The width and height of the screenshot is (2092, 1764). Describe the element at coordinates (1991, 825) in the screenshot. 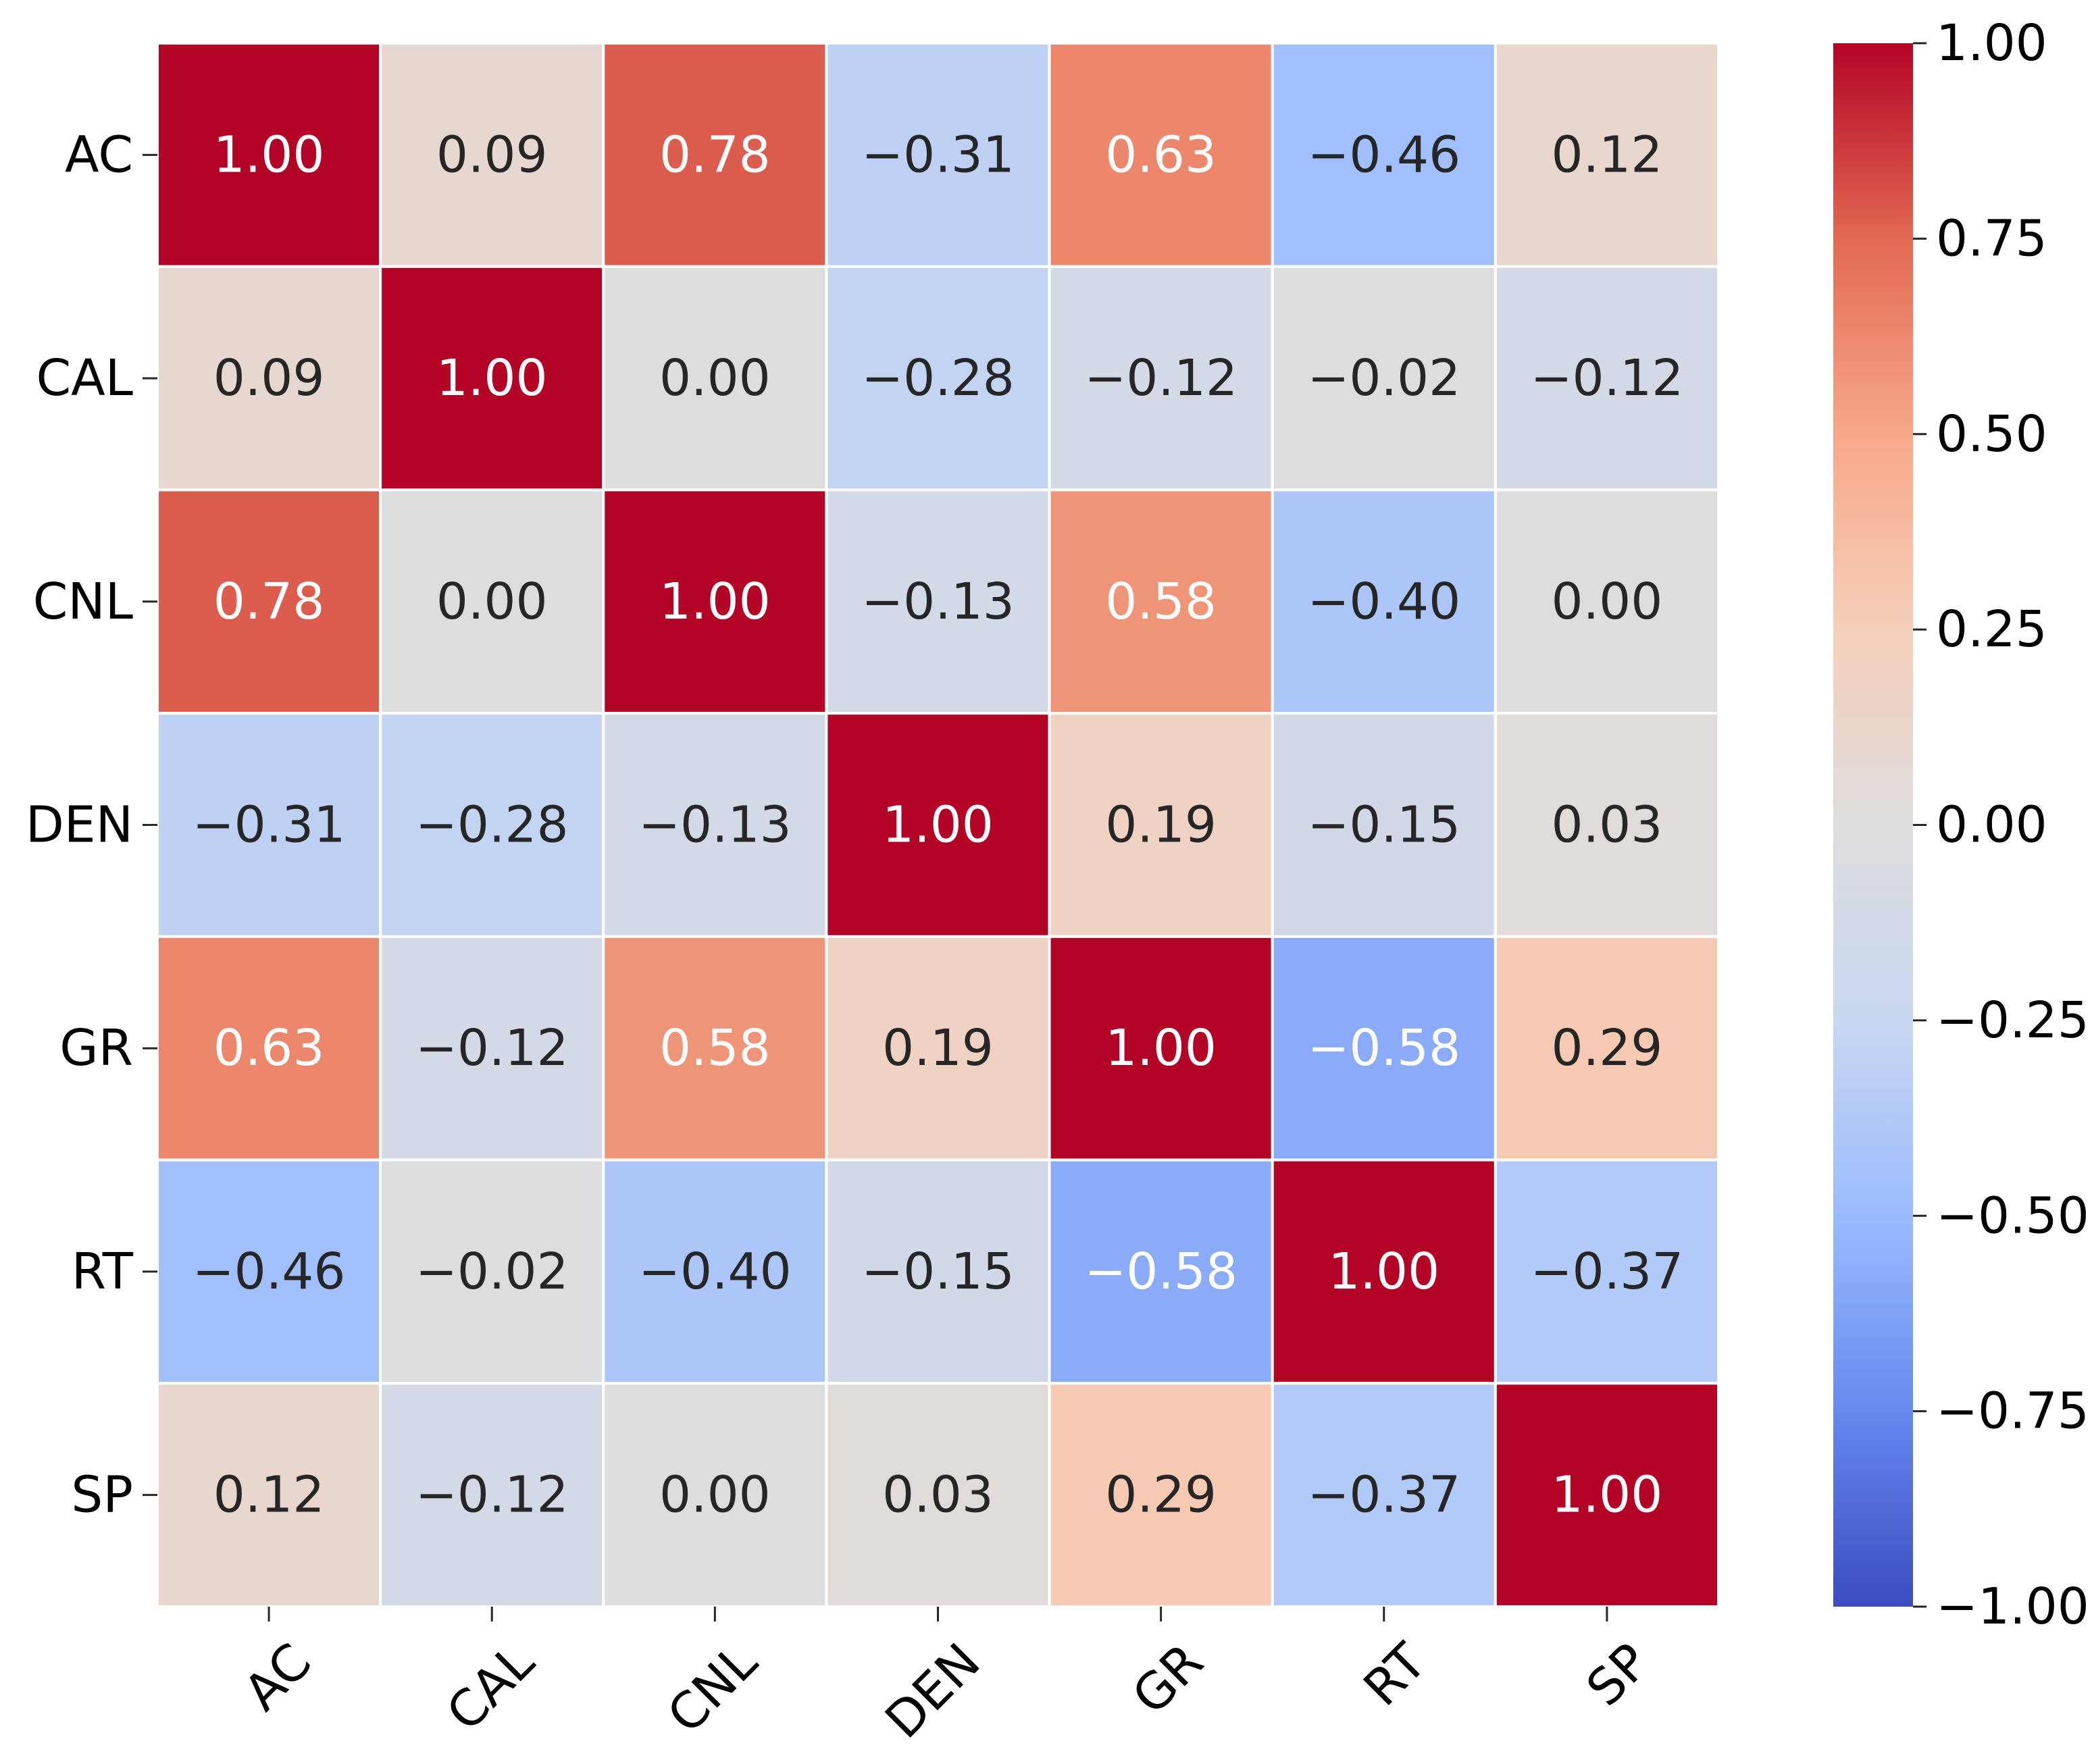

I see `colorbar-tick-label: 0.00` at that location.